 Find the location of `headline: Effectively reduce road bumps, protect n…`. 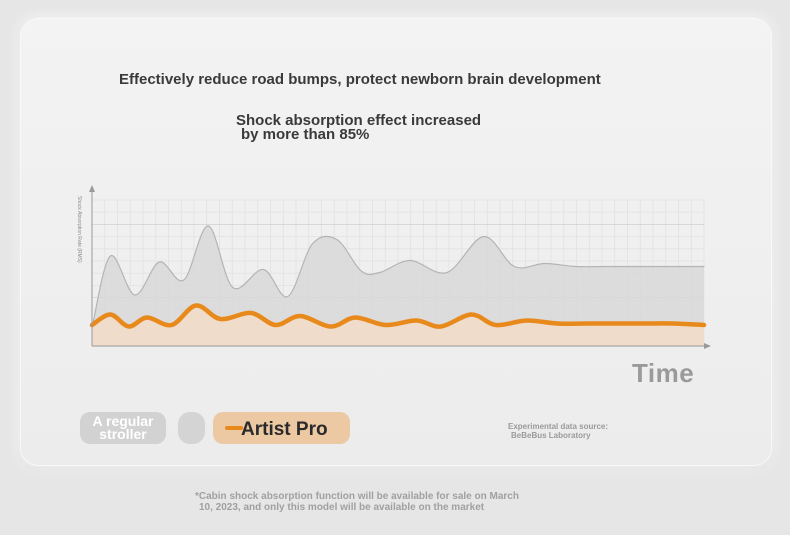

headline: Effectively reduce road bumps, protect n… is located at coordinates (360, 79).